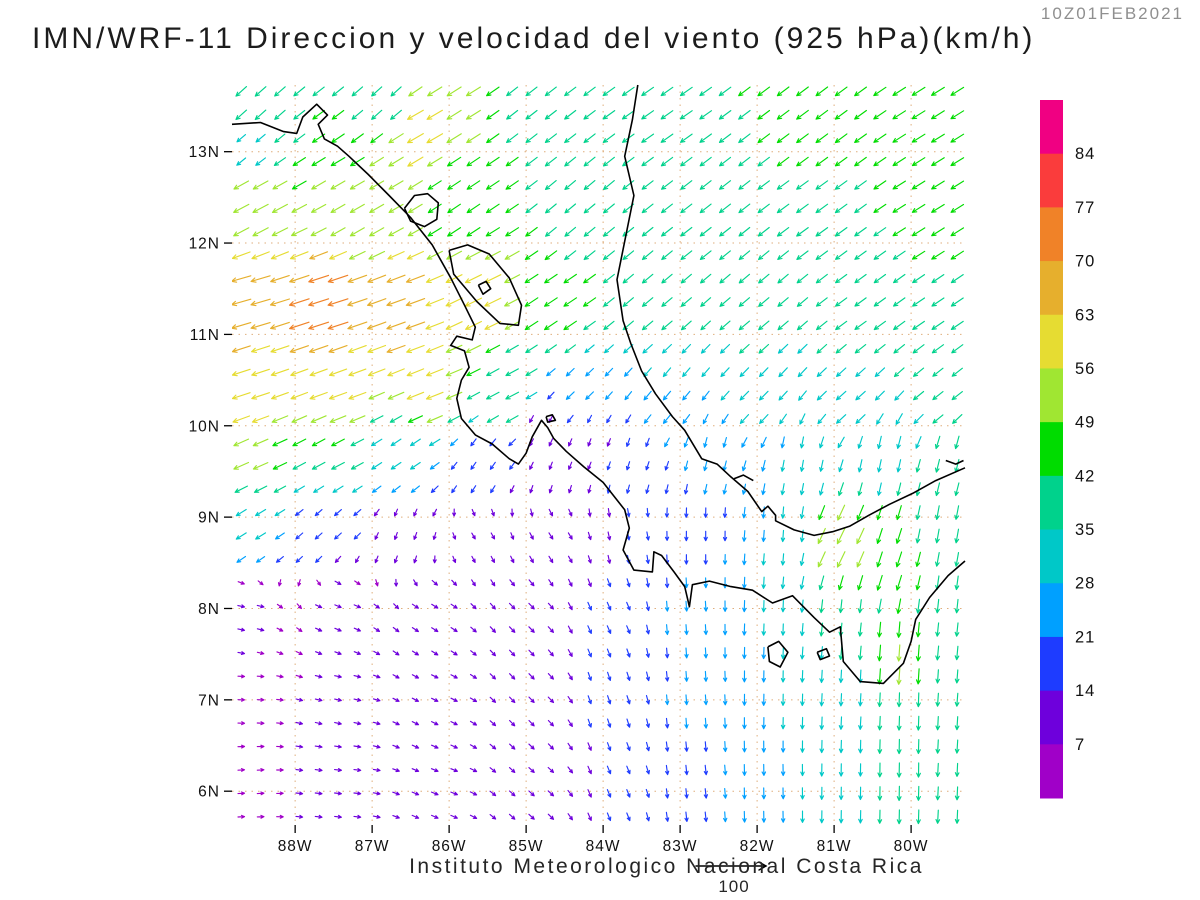 The width and height of the screenshot is (1200, 900). What do you see at coordinates (205, 335) in the screenshot?
I see `lat-label: 11N` at bounding box center [205, 335].